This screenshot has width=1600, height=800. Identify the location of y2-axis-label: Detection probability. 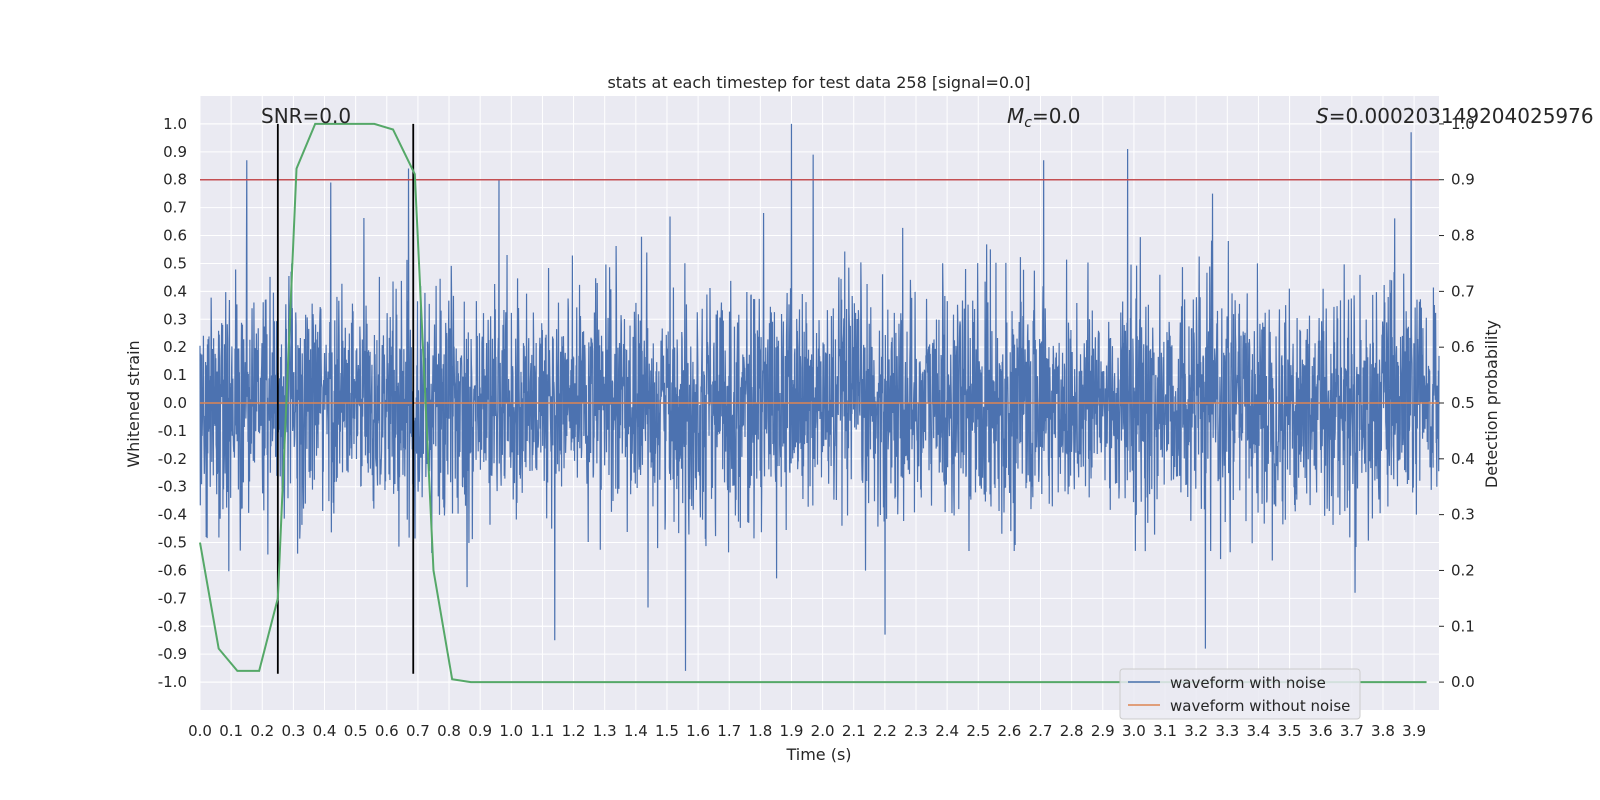
(1491, 404).